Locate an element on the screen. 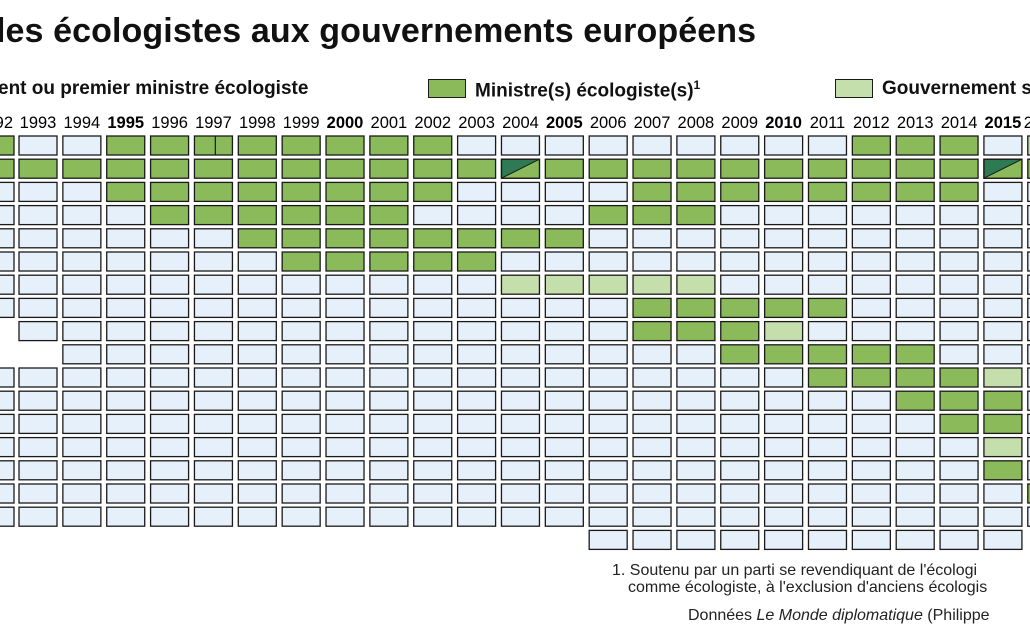 This screenshot has height=640, width=1030. row-1-cell-1996 is located at coordinates (169, 168).